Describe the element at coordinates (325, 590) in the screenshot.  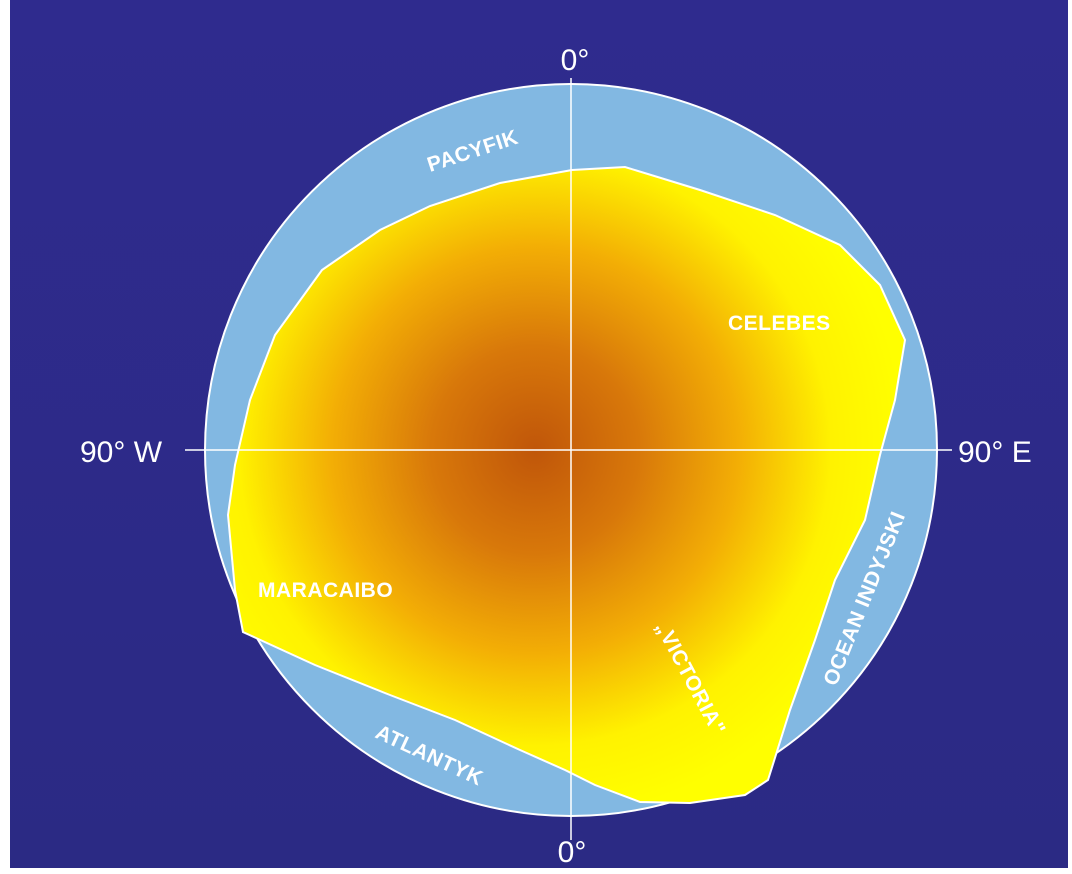
I see `place-label-maracaibo: MARACAIBO` at that location.